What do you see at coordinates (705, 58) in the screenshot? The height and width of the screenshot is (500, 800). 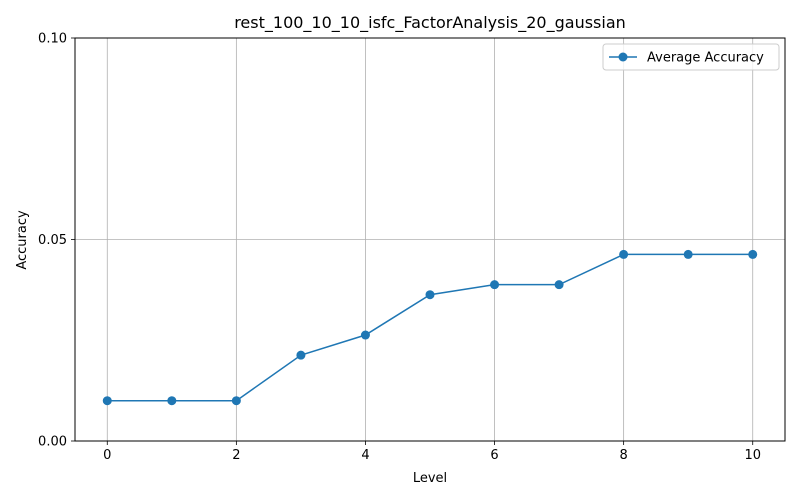 I see `legend-label: Average Accuracy` at bounding box center [705, 58].